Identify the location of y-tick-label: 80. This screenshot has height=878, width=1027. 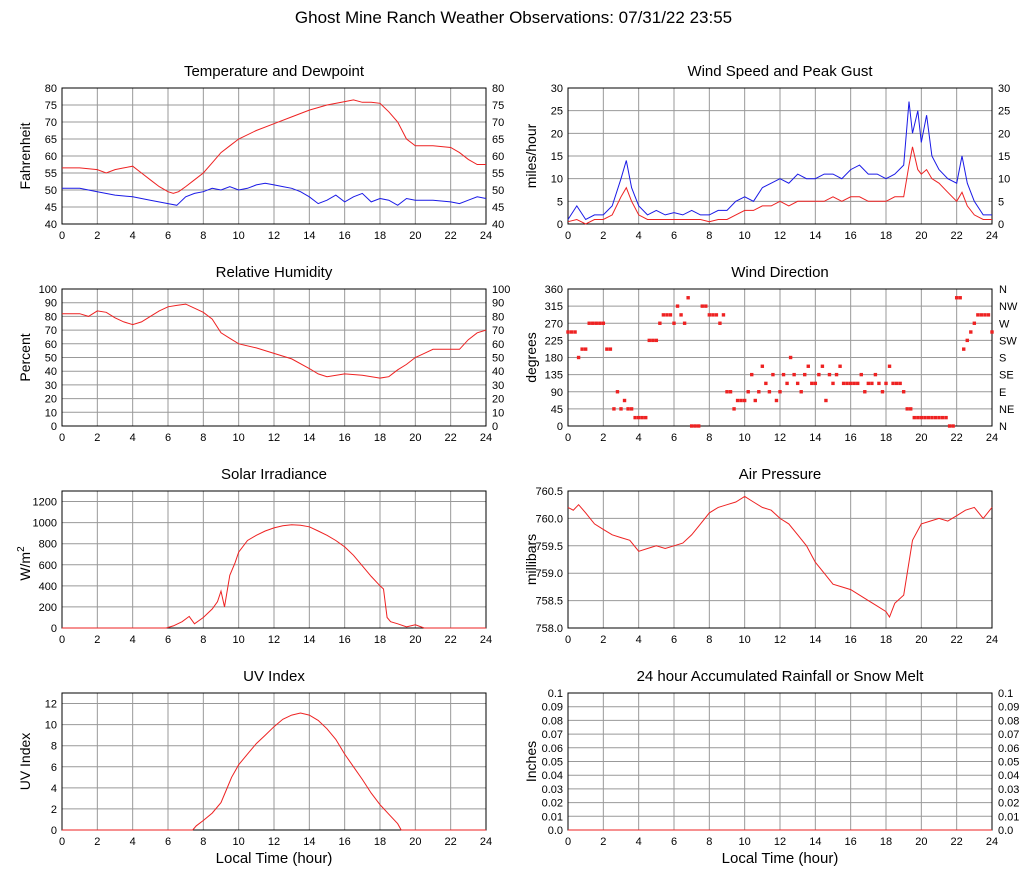
(51, 317).